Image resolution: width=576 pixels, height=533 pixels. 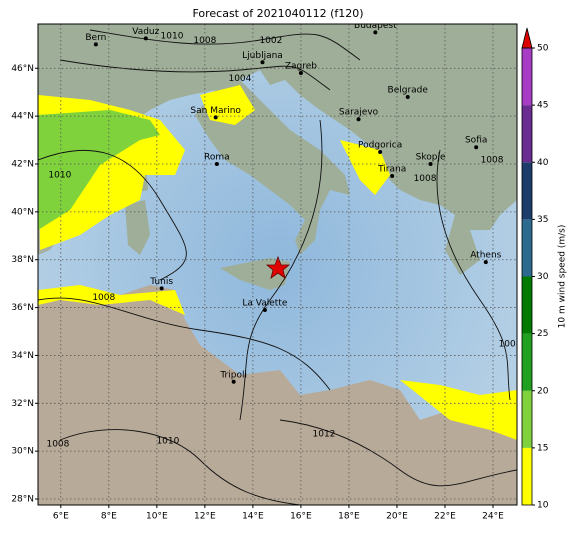 What do you see at coordinates (205, 517) in the screenshot?
I see `lon-tick-label: 12°E` at bounding box center [205, 517].